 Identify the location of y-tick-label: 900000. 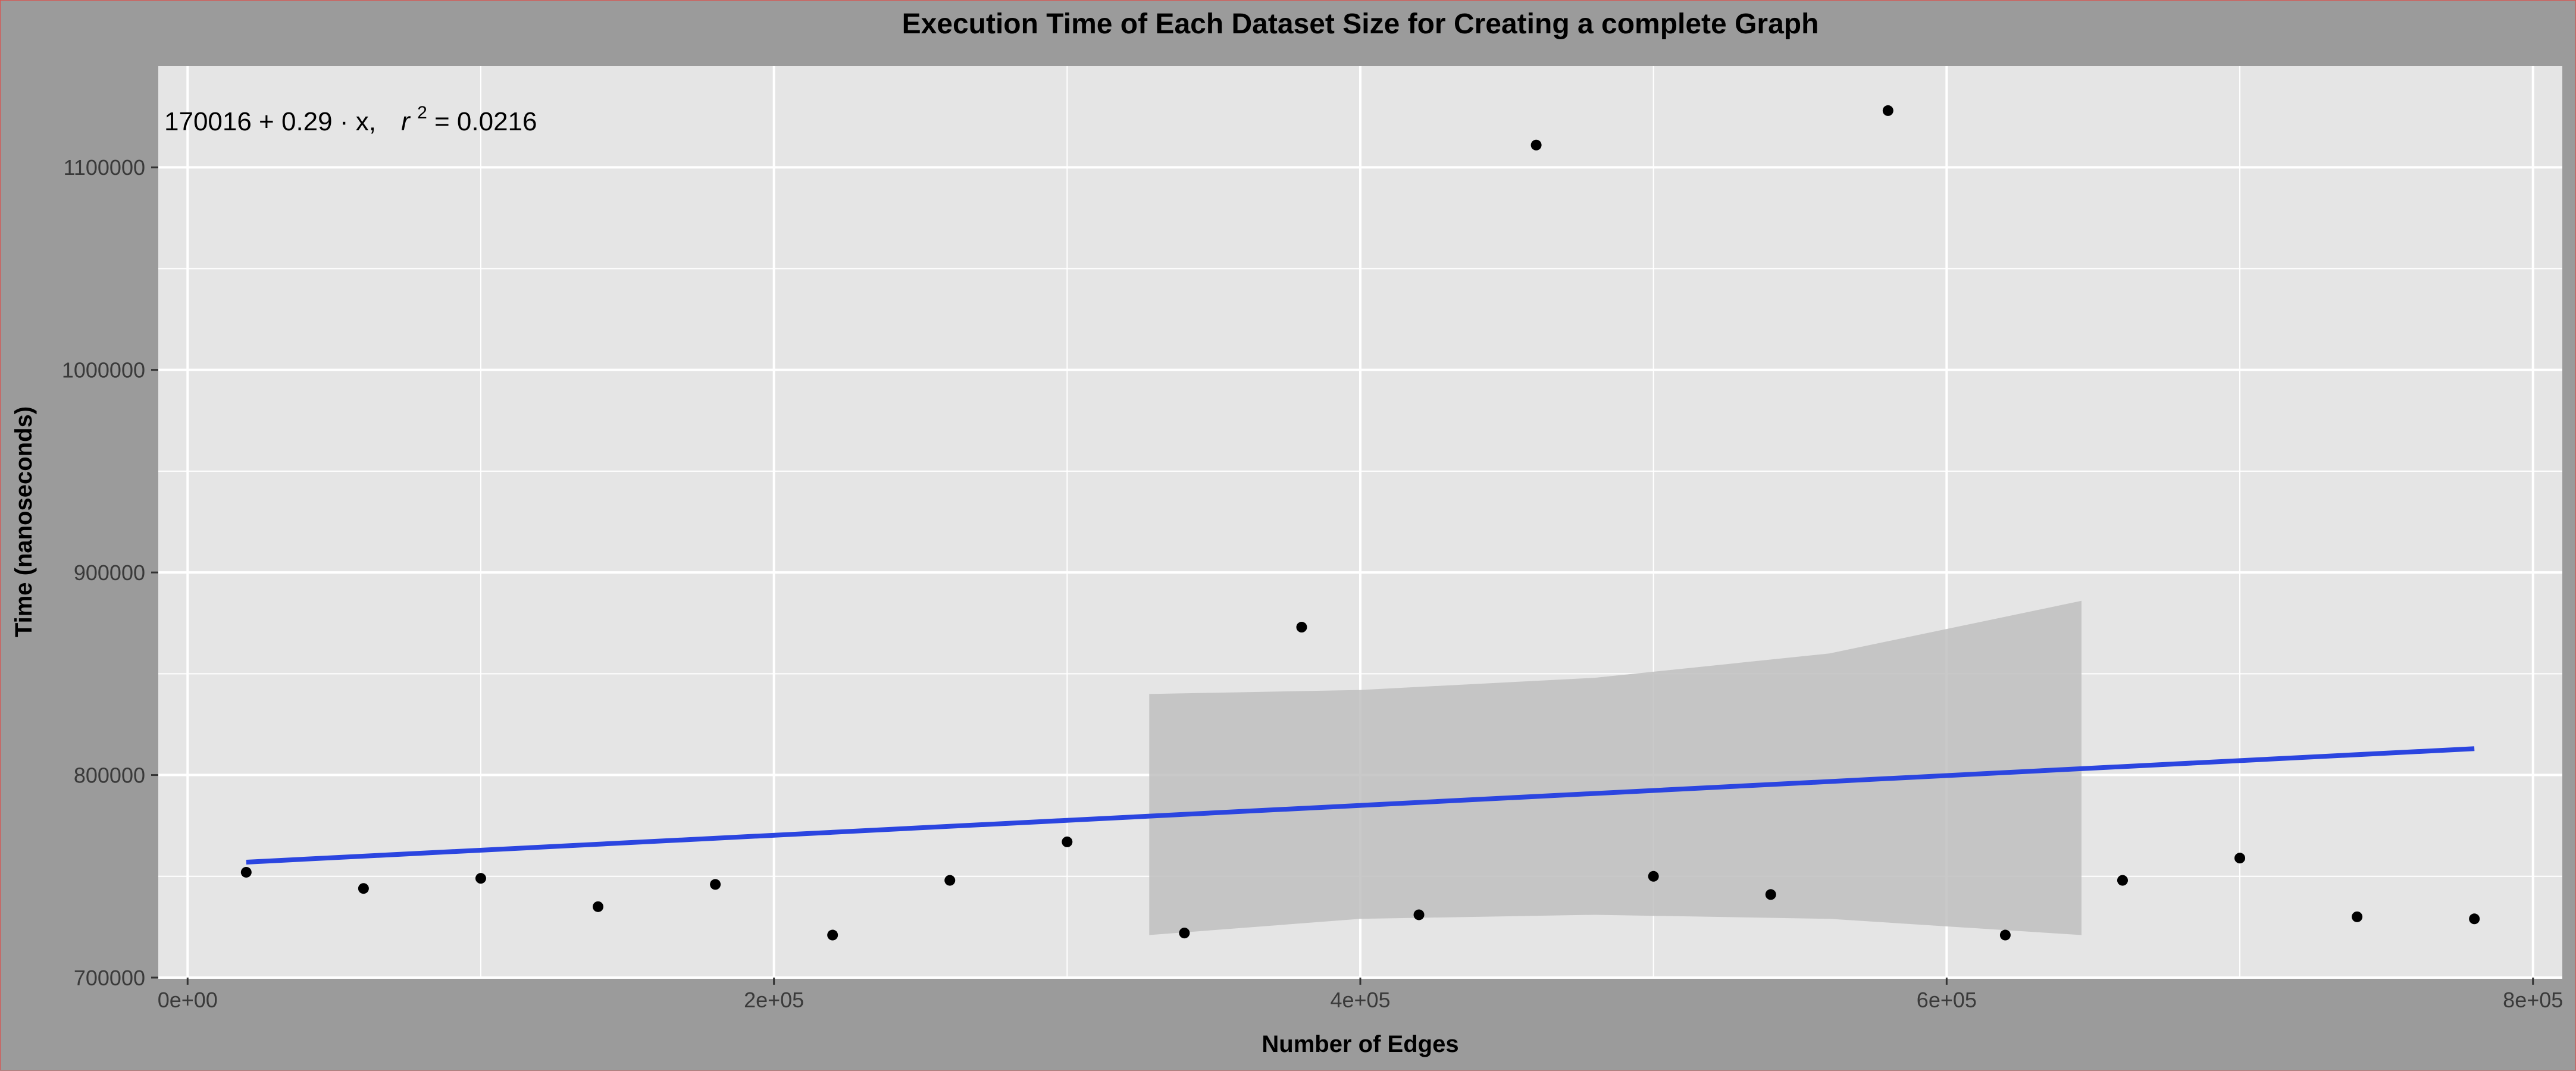
(109, 572).